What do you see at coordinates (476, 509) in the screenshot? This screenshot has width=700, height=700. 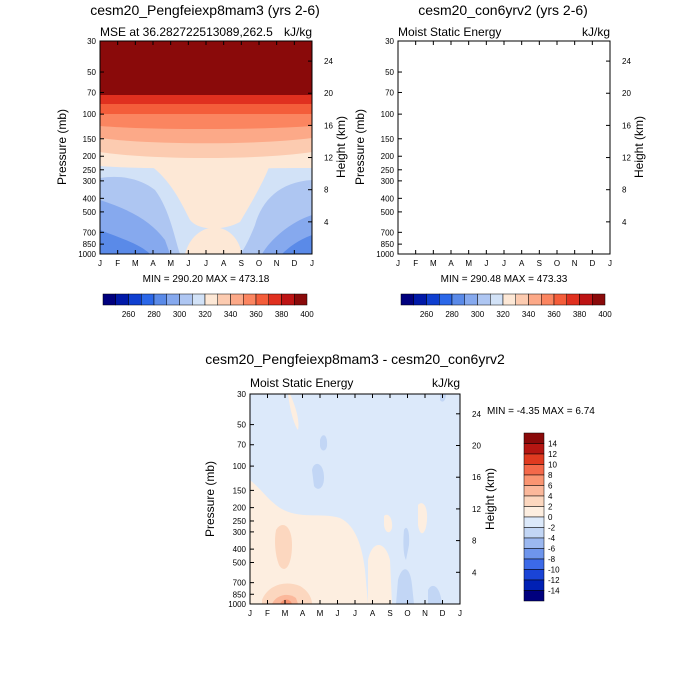 I see `panel-3-y2-tick-label: 12` at bounding box center [476, 509].